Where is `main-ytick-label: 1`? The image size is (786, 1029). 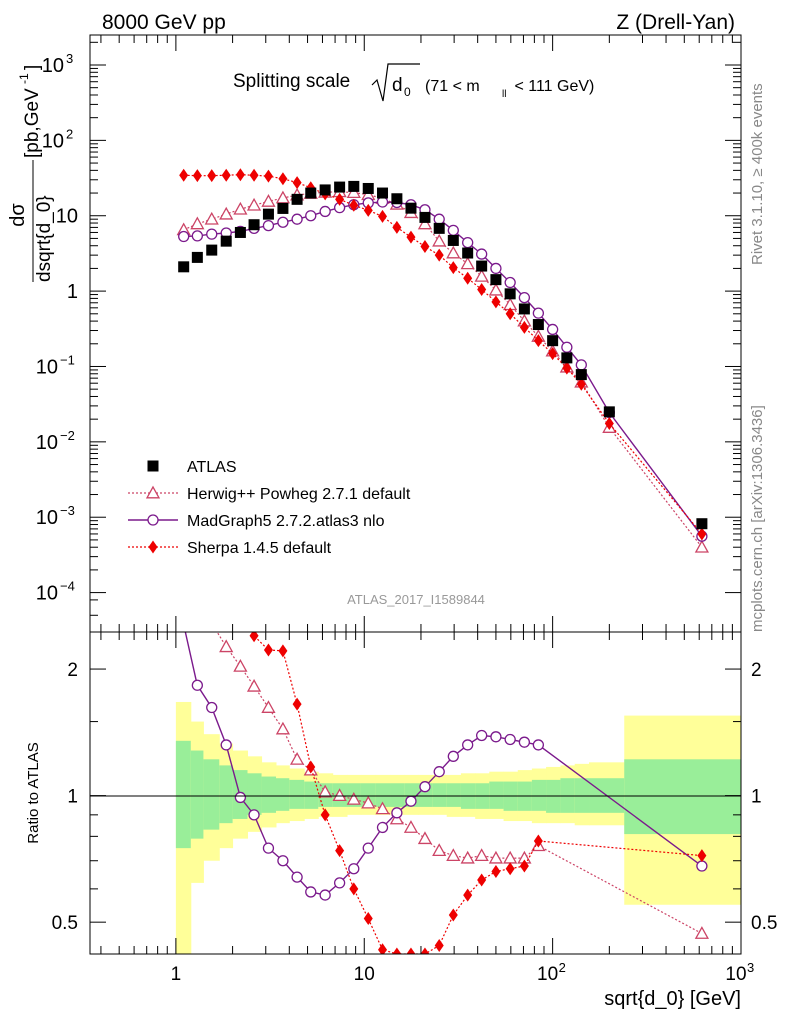
main-ytick-label: 1 is located at coordinates (72, 292).